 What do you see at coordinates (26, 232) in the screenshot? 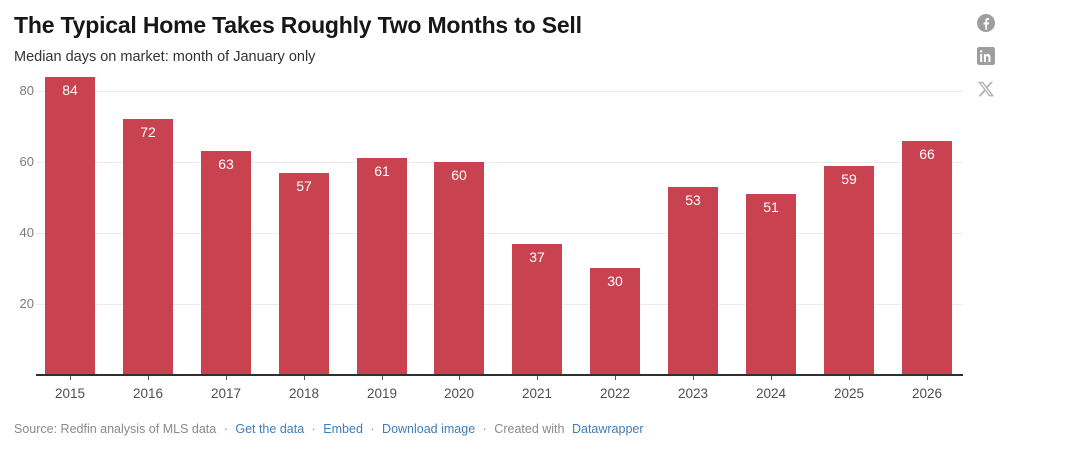
I see `y-axis-tick-label: 40` at bounding box center [26, 232].